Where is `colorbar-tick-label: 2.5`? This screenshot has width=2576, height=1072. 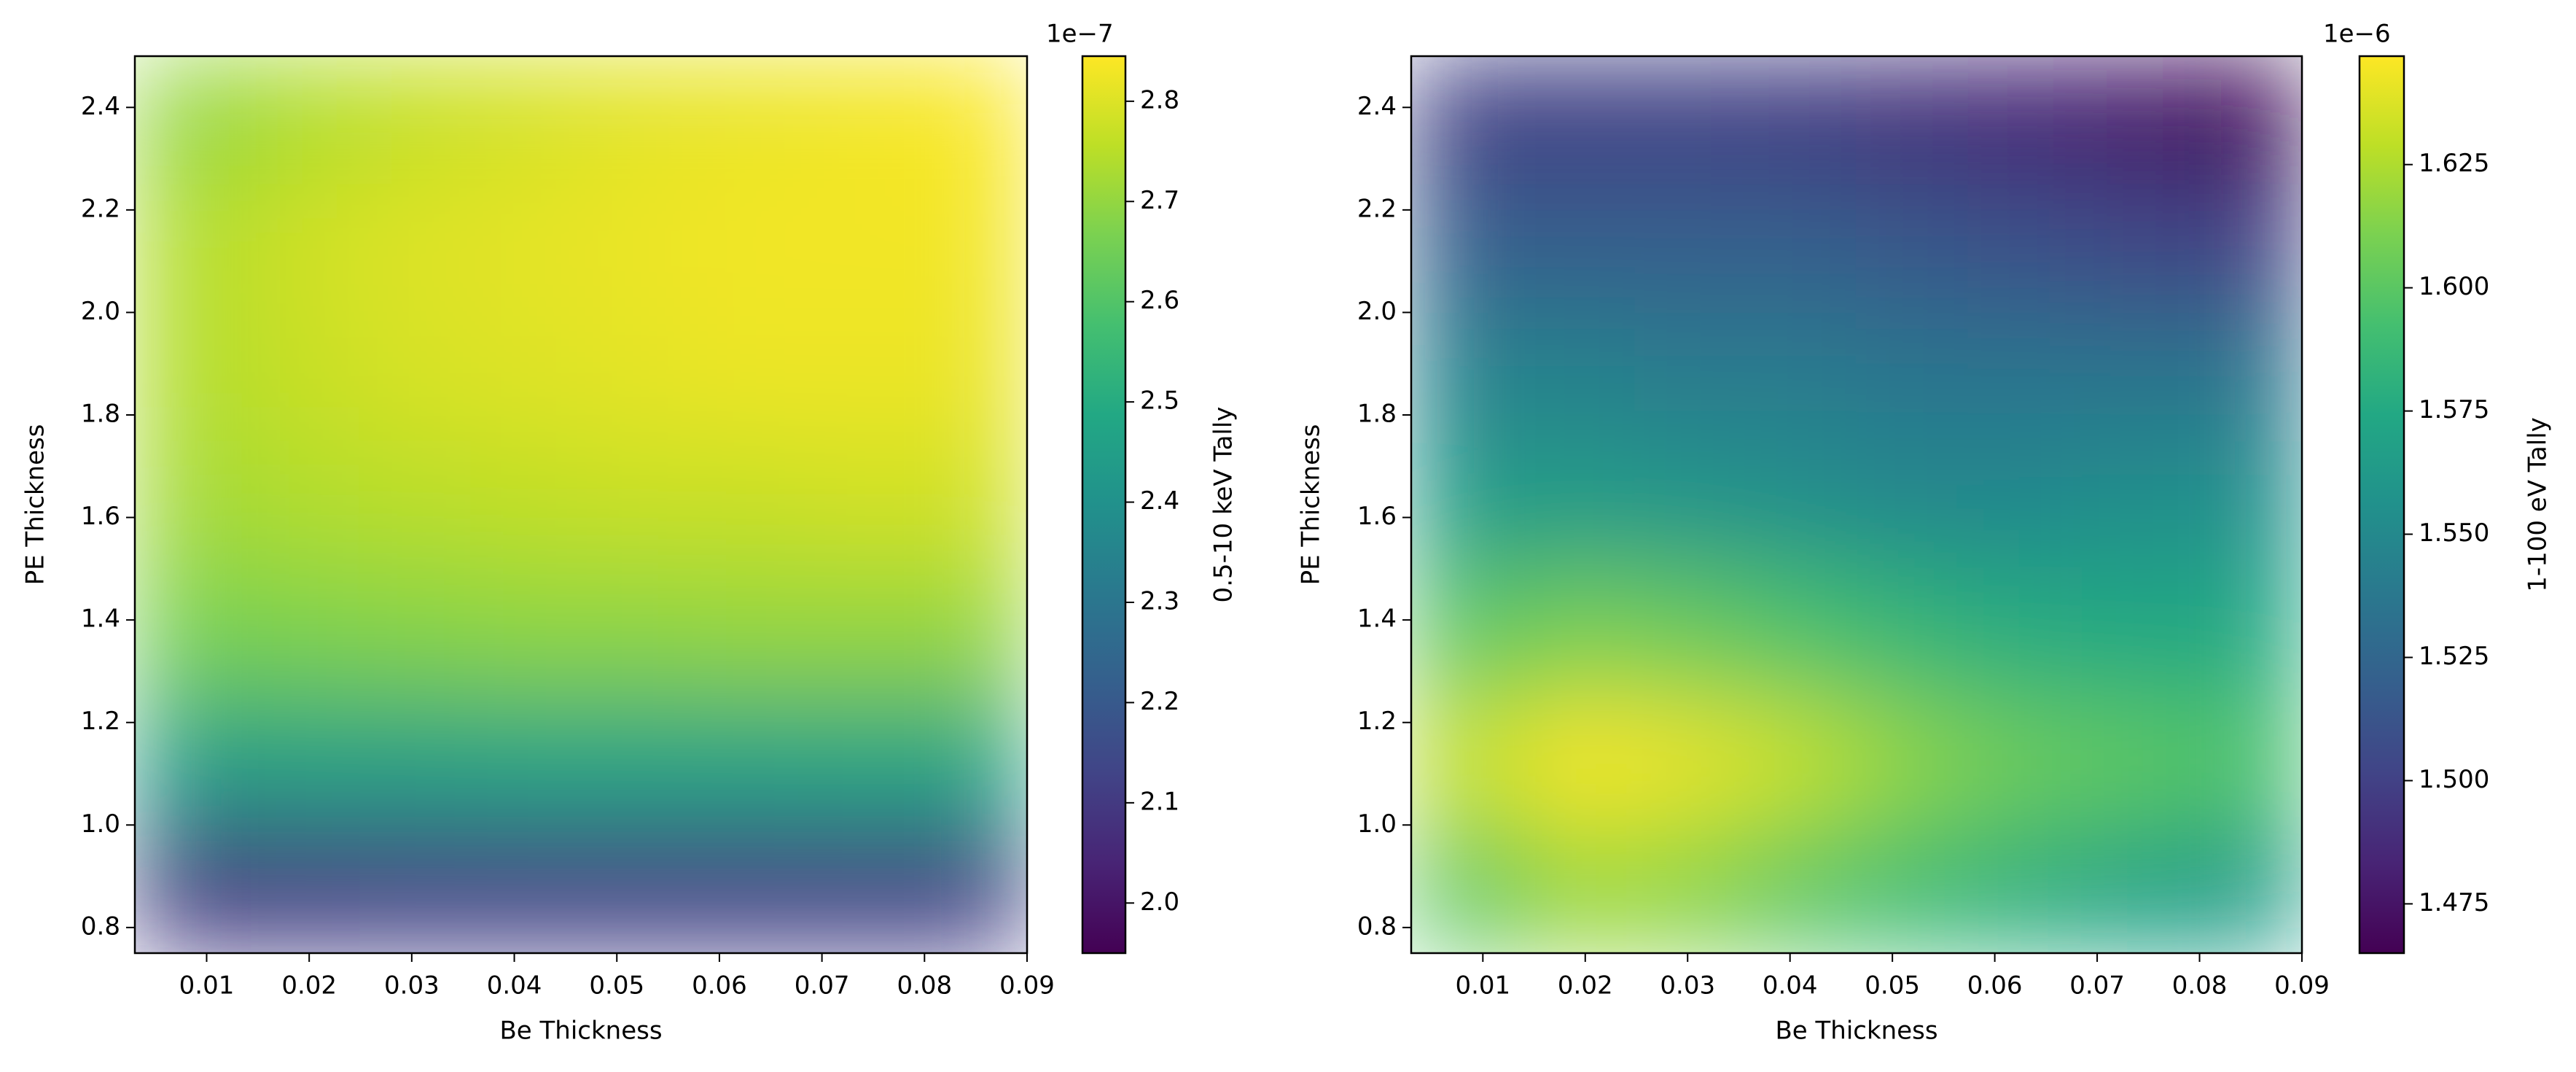 colorbar-tick-label: 2.5 is located at coordinates (1159, 401).